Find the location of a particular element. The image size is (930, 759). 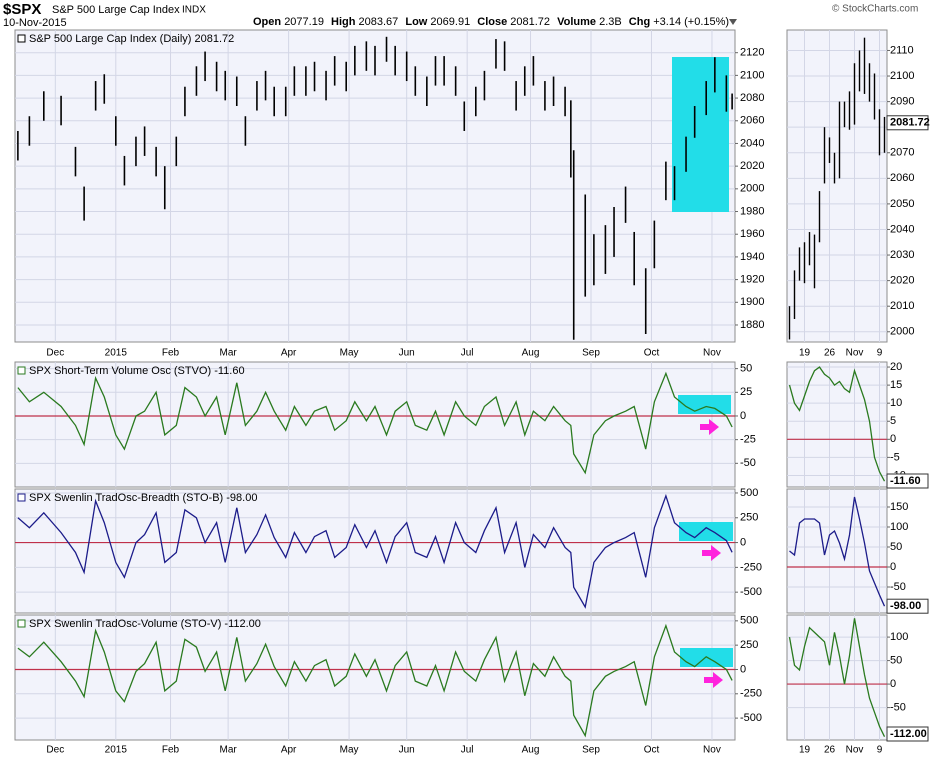

x-tick-label: Jun is located at coordinates (407, 353).